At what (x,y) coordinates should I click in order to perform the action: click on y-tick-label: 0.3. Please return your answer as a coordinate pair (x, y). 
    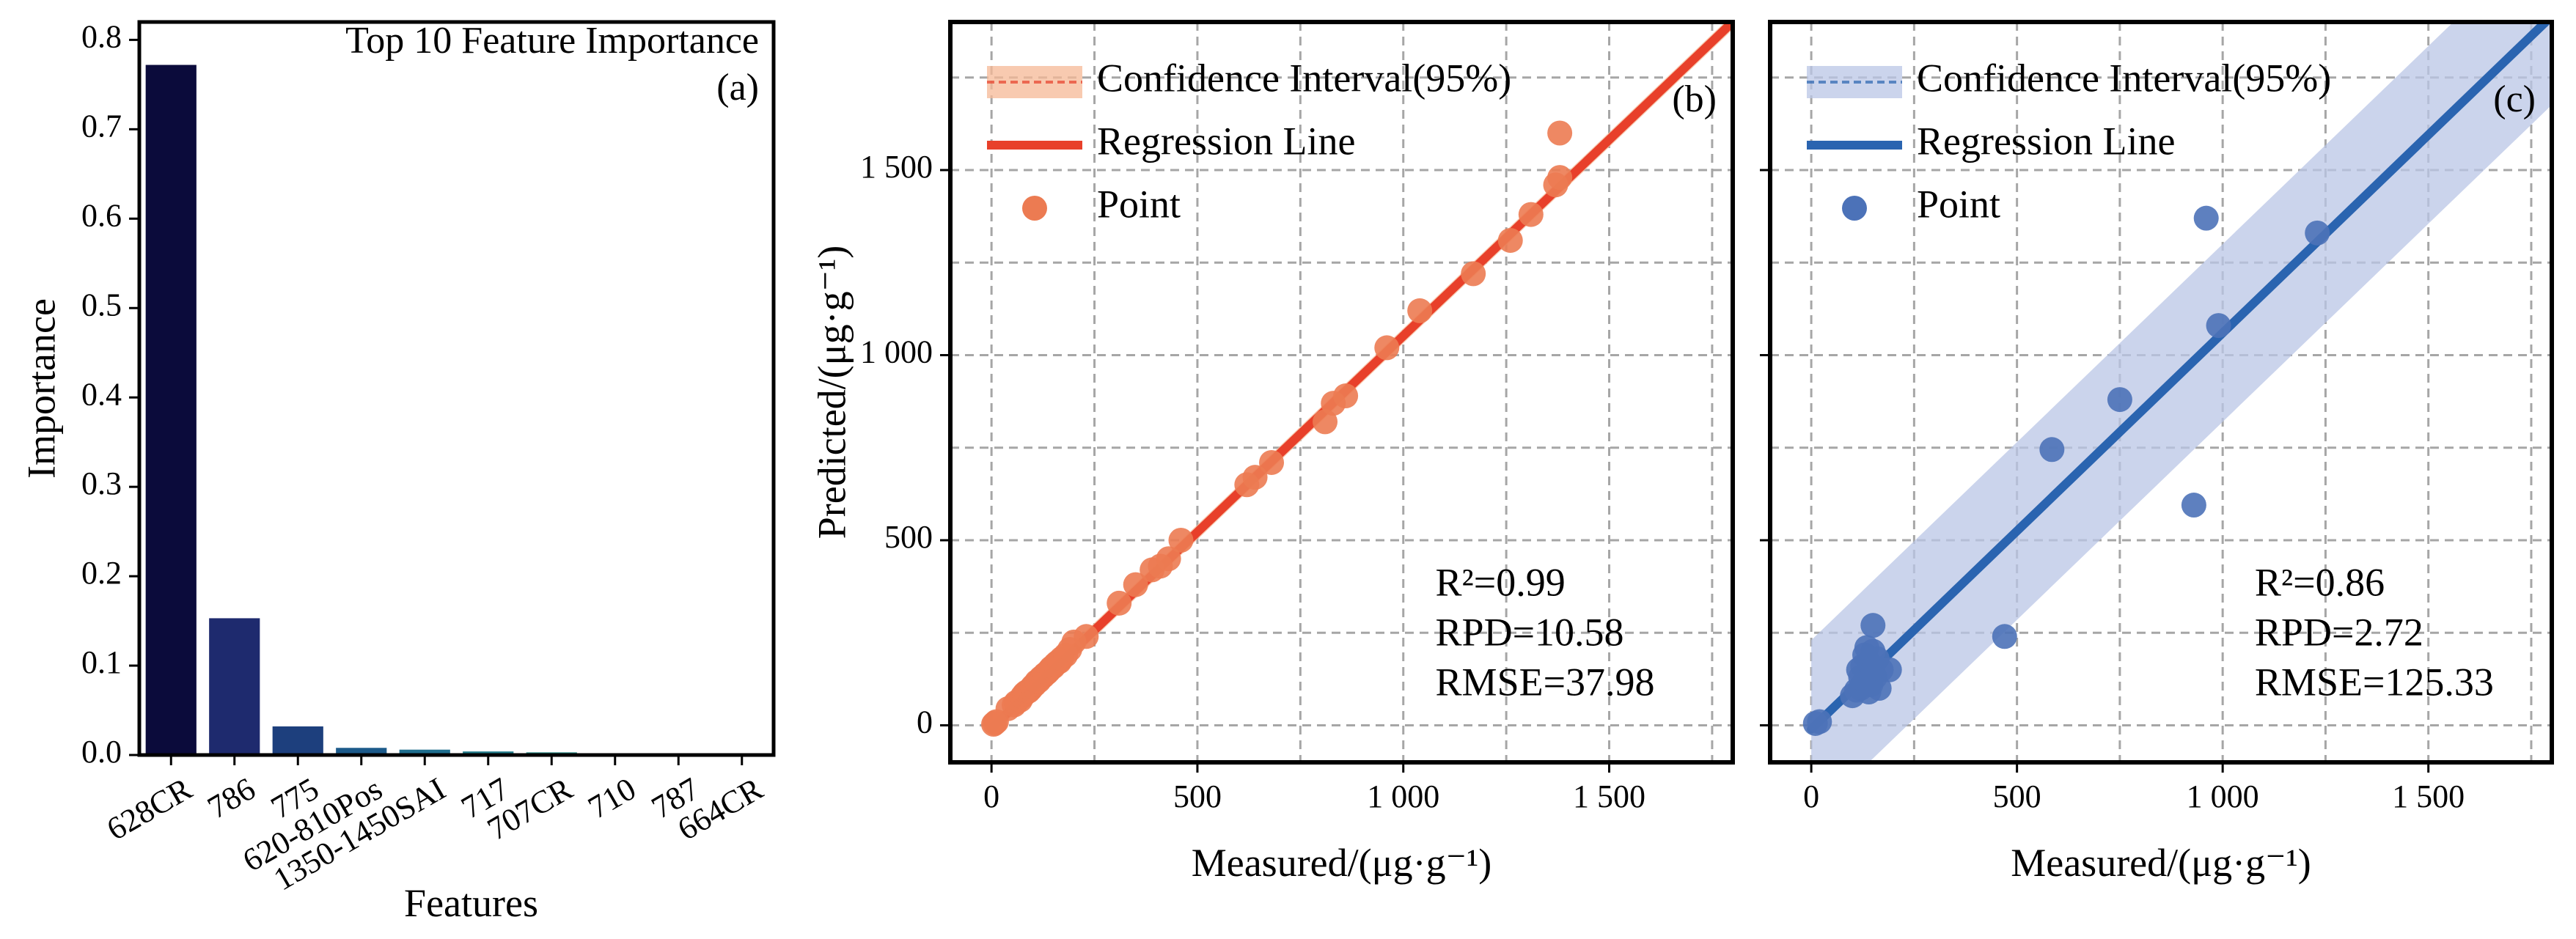
    Looking at the image, I should click on (102, 483).